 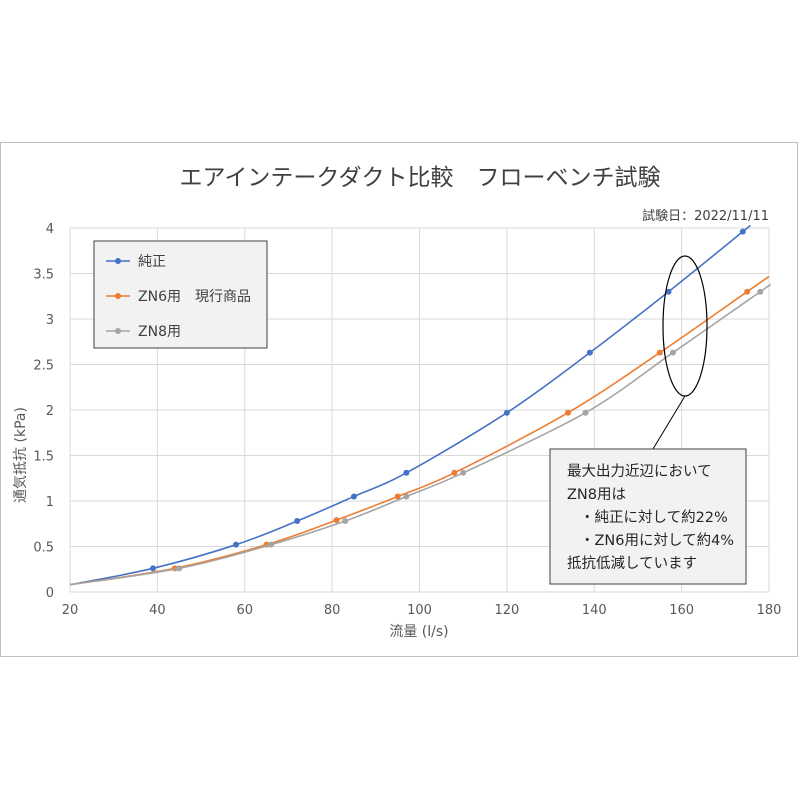 What do you see at coordinates (769, 610) in the screenshot?
I see `x-tick-label: 180` at bounding box center [769, 610].